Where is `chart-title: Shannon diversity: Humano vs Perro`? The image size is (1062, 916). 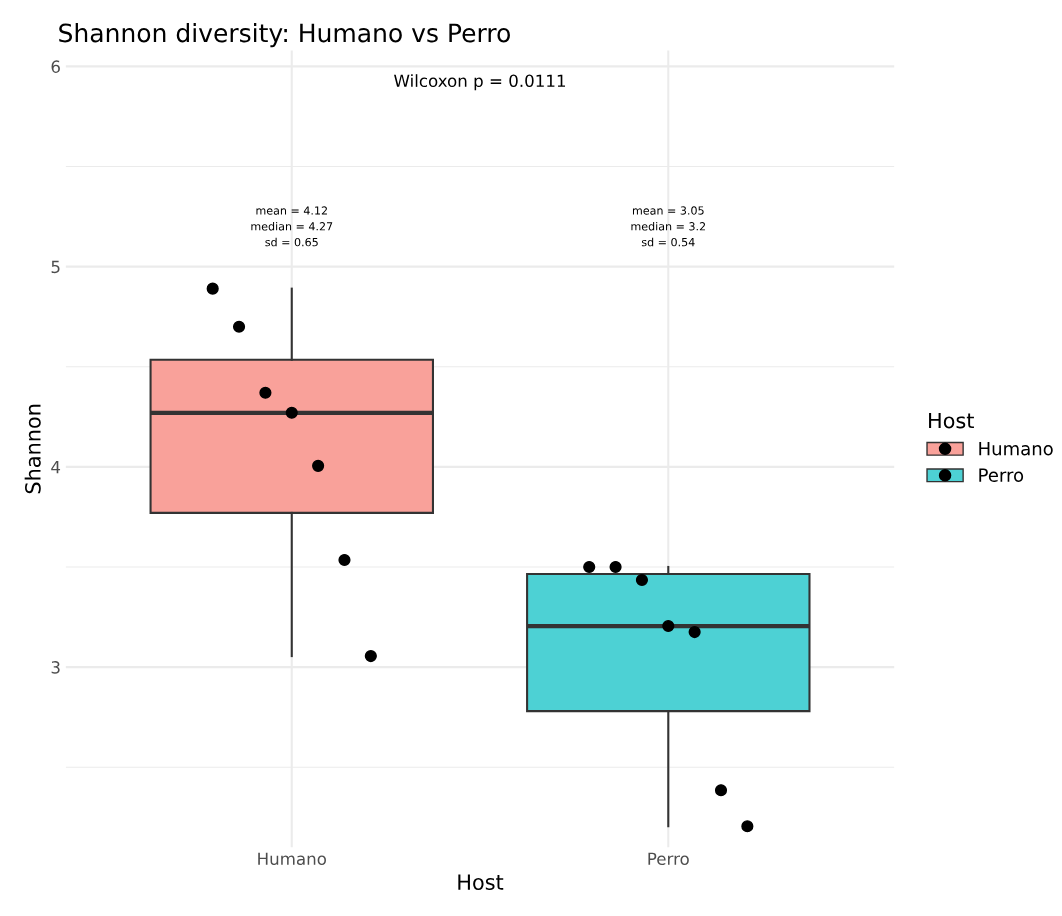
chart-title: Shannon diversity: Humano vs Perro is located at coordinates (284, 35).